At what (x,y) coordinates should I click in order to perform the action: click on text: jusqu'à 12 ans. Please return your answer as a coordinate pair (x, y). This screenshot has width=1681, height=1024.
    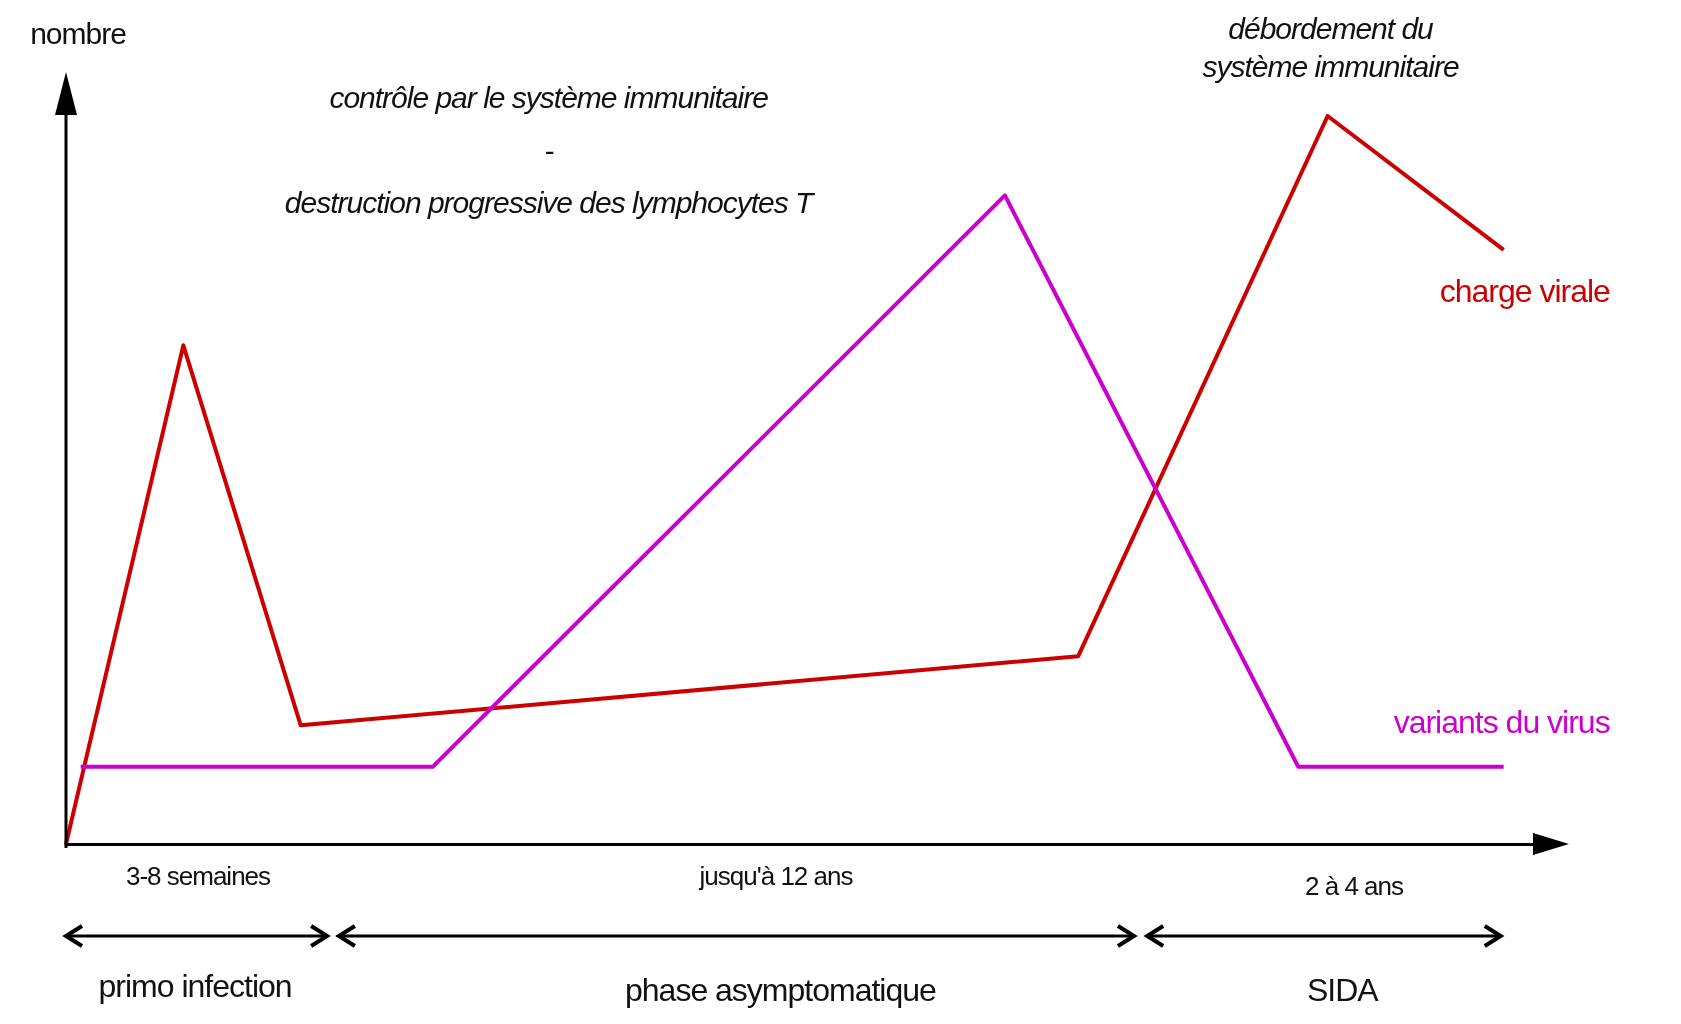
    Looking at the image, I should click on (776, 876).